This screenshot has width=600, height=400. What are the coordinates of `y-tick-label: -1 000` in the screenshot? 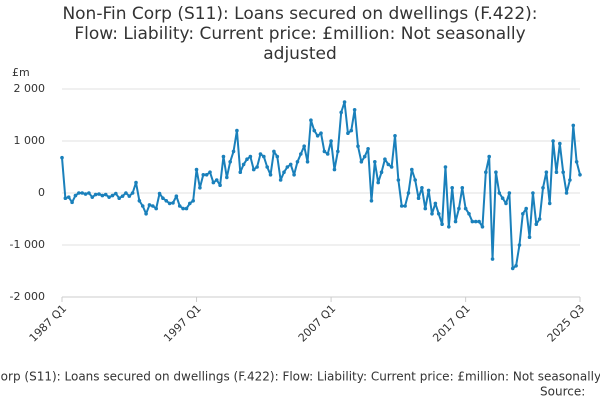 It's located at (27, 244).